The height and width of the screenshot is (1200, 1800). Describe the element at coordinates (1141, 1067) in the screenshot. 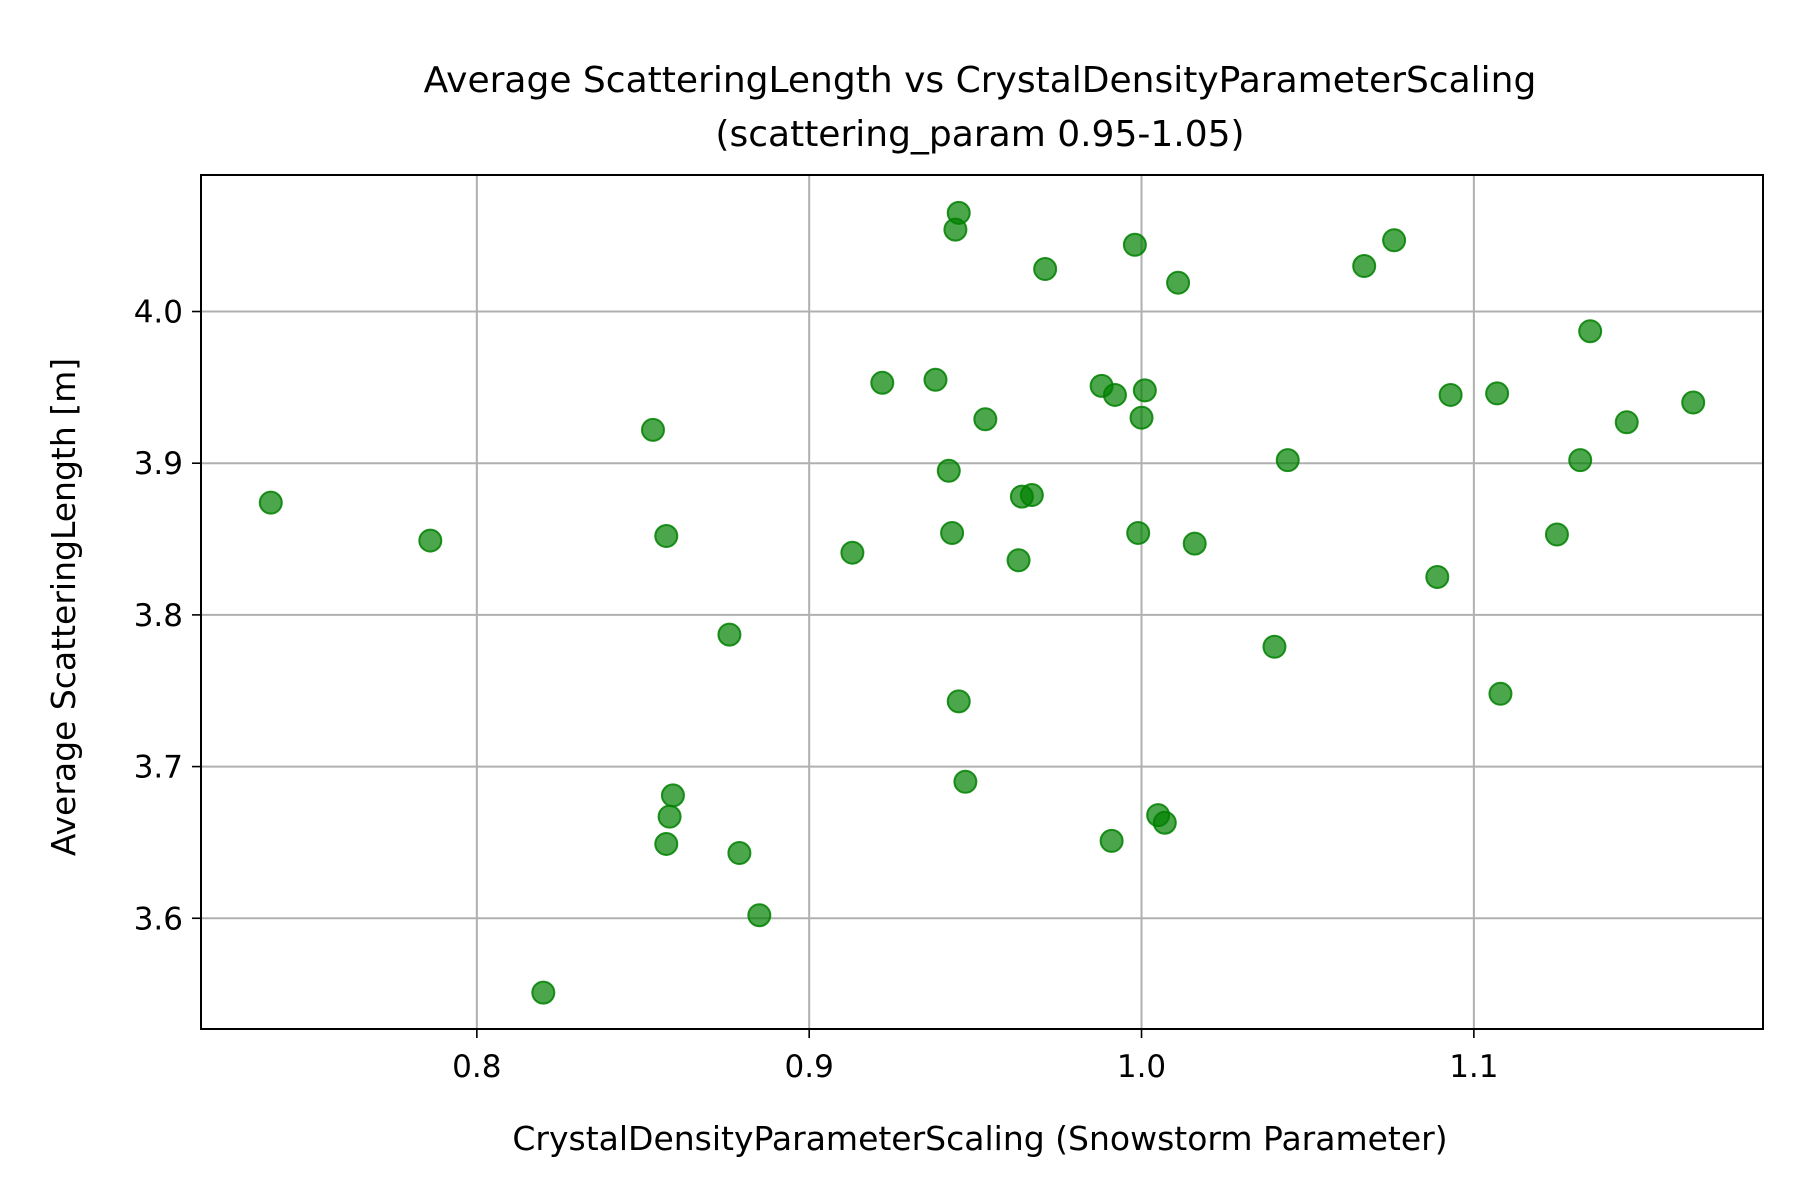

I see `x-tick-label: 1.0` at that location.